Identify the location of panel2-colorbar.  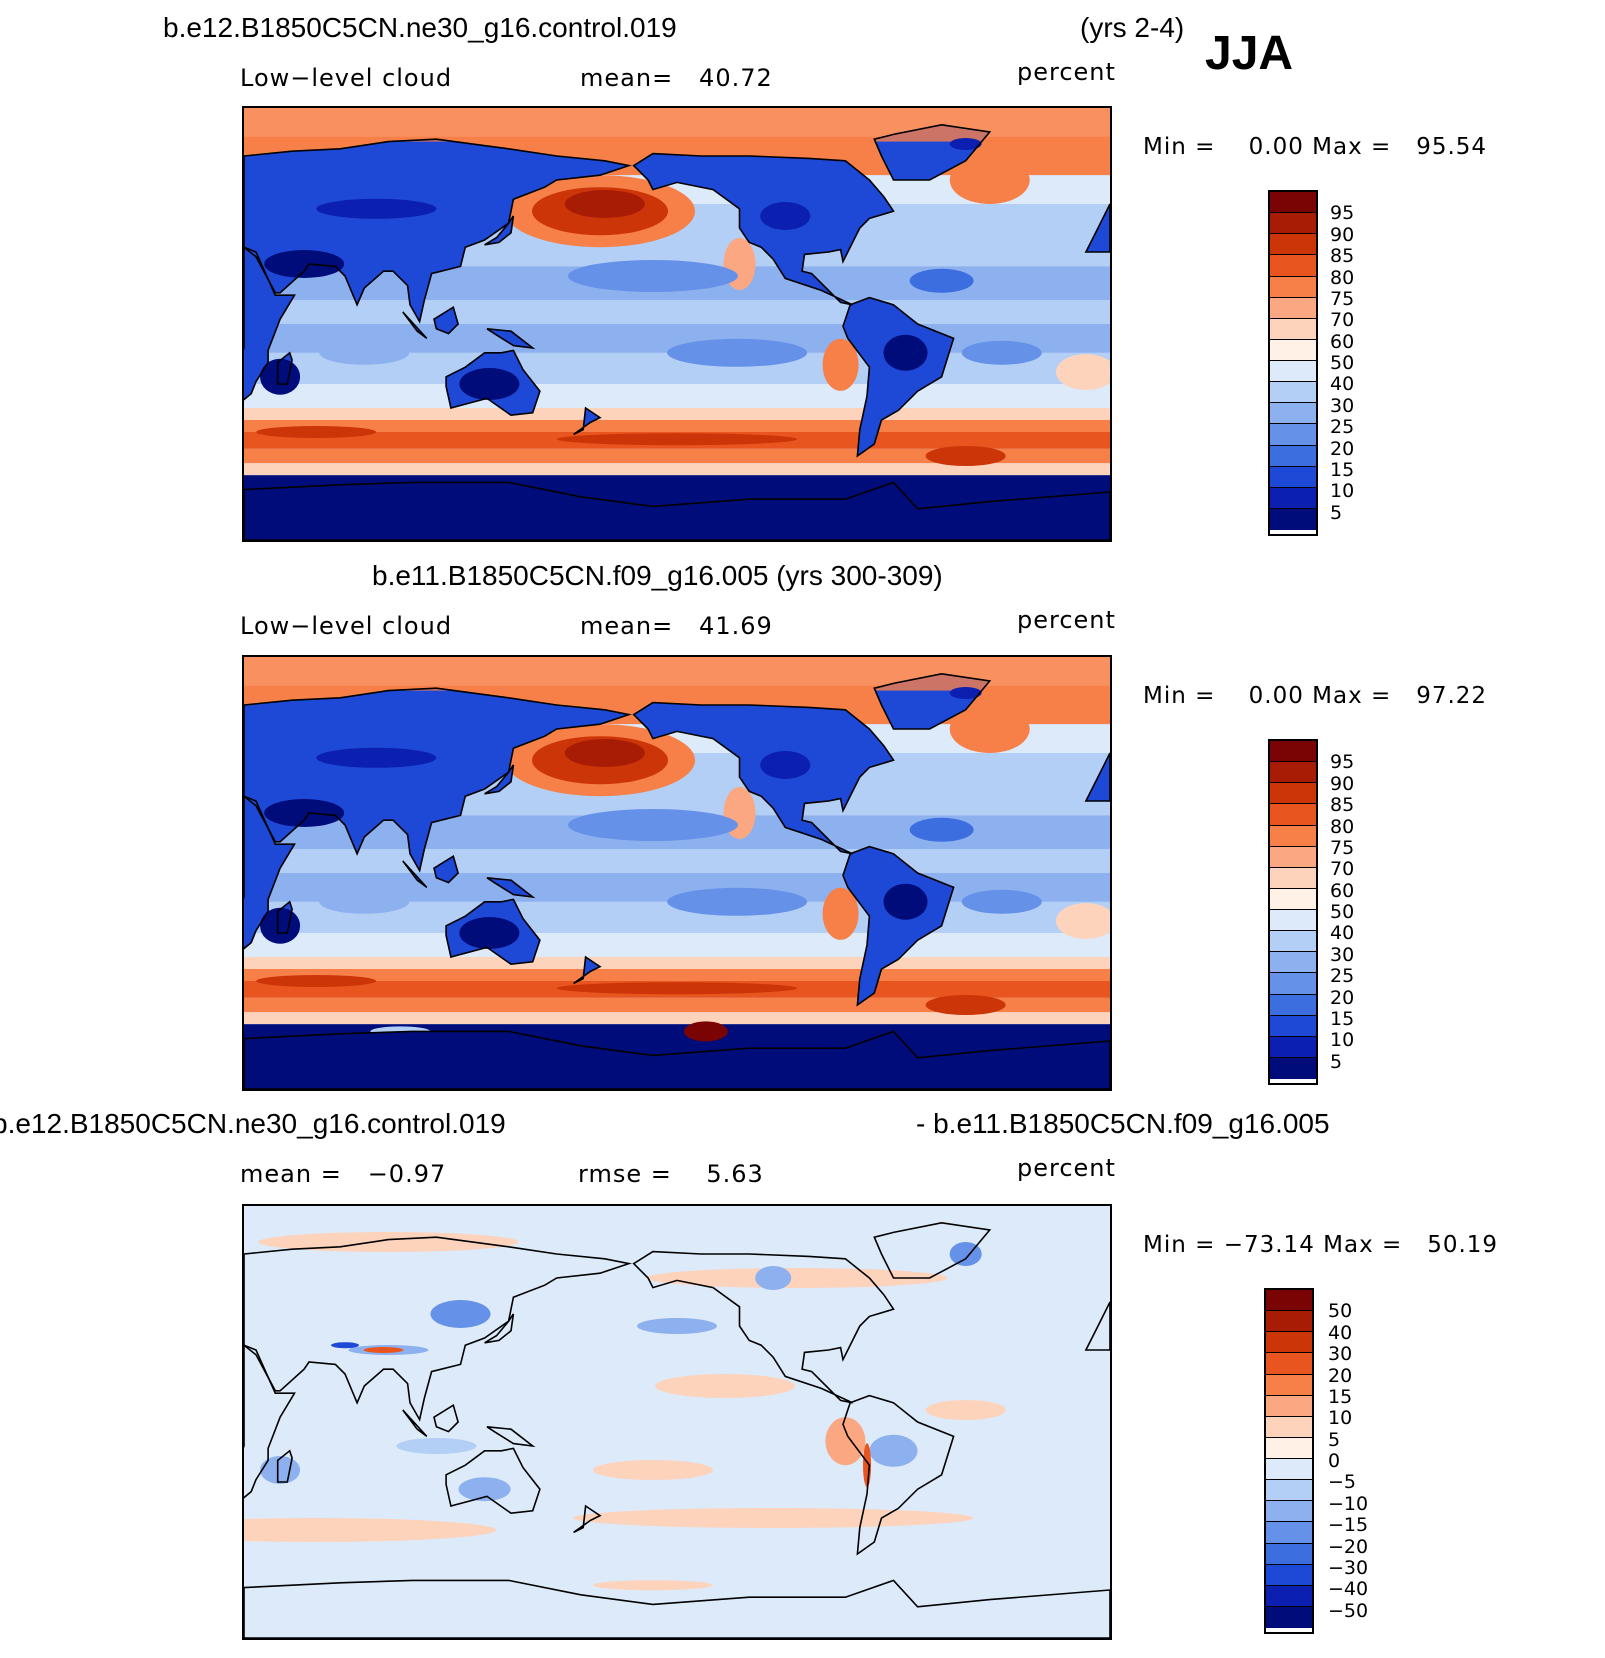
(1293, 912).